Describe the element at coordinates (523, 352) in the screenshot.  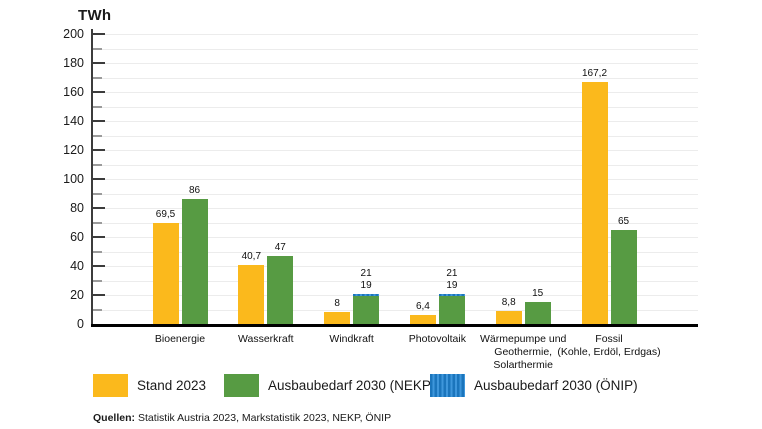
I see `category-label: Wärmepumpe und Geothermie, Solarthermie` at that location.